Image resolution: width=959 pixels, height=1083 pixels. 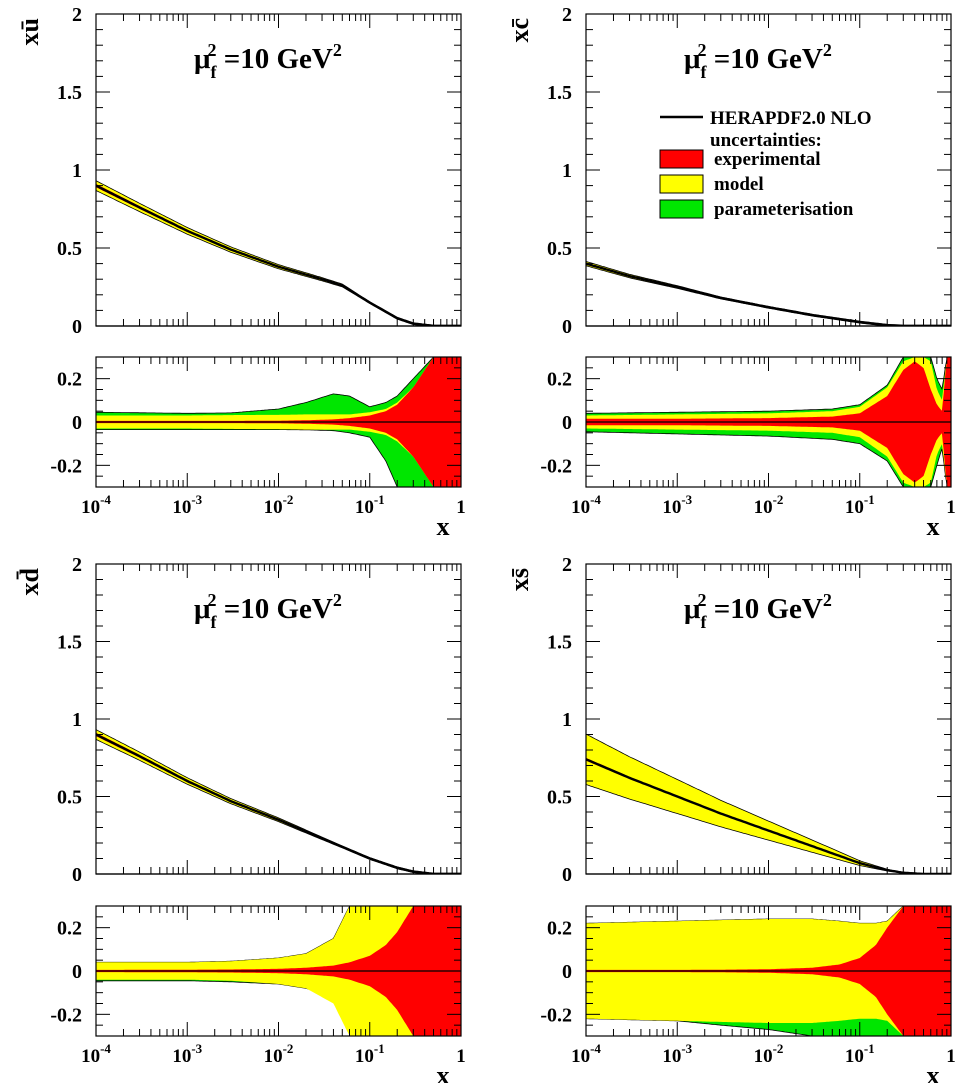 What do you see at coordinates (766, 140) in the screenshot?
I see `legend-heading: uncertainties:` at bounding box center [766, 140].